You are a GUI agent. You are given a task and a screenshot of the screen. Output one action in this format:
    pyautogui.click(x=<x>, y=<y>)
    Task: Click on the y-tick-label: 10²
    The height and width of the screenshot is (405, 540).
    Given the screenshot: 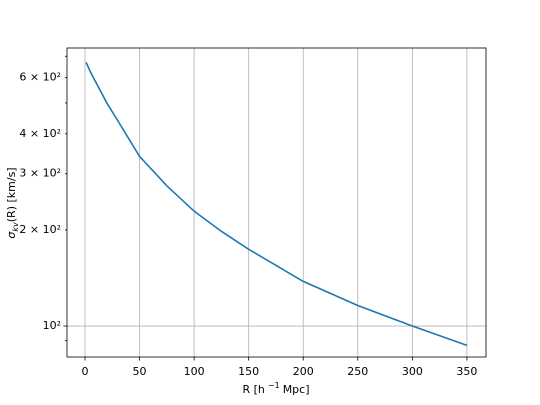 What is the action you would take?
    pyautogui.click(x=52, y=325)
    